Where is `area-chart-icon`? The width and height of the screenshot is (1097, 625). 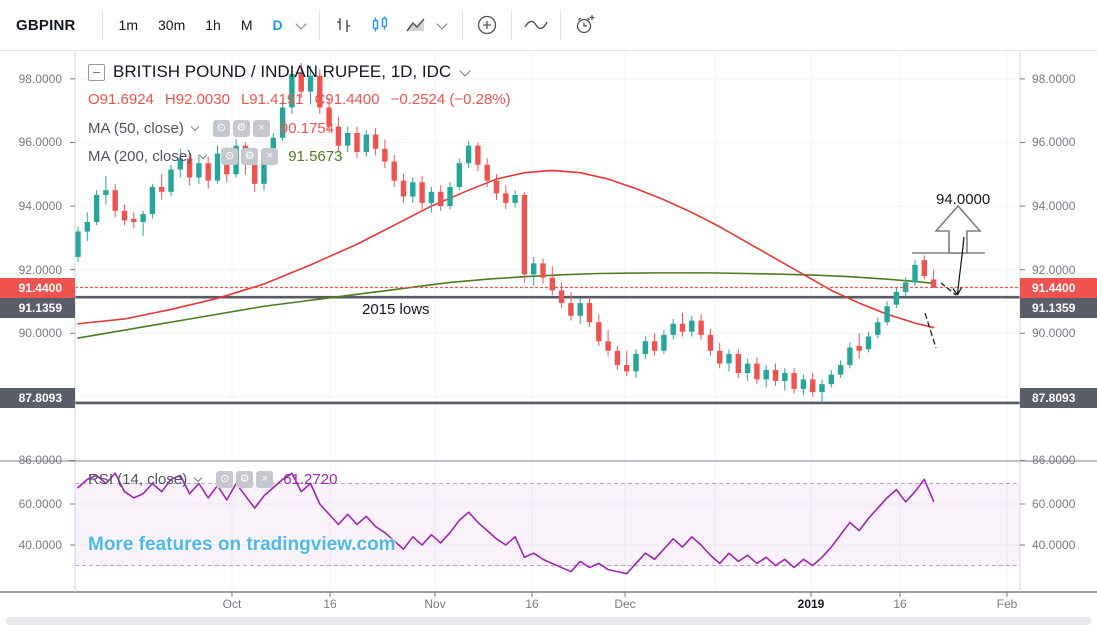
area-chart-icon is located at coordinates (416, 25).